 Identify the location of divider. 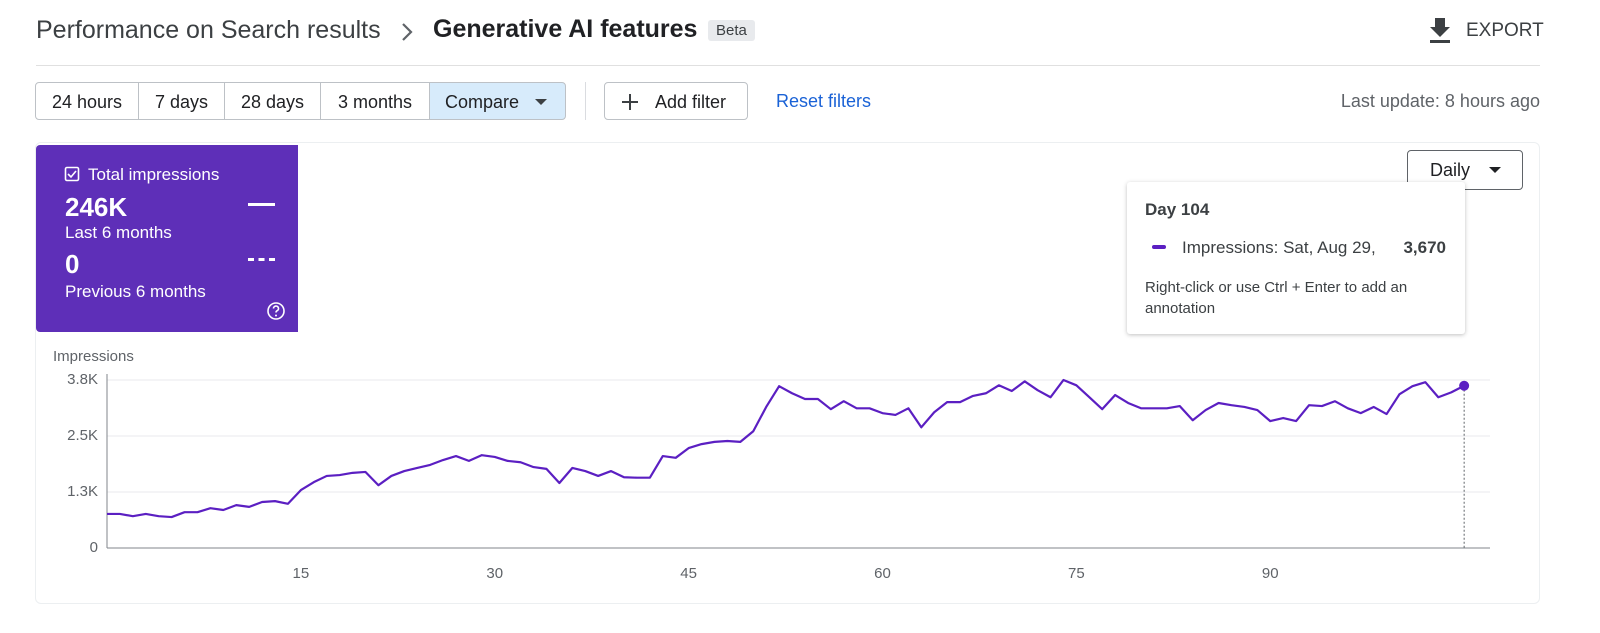
(788, 65).